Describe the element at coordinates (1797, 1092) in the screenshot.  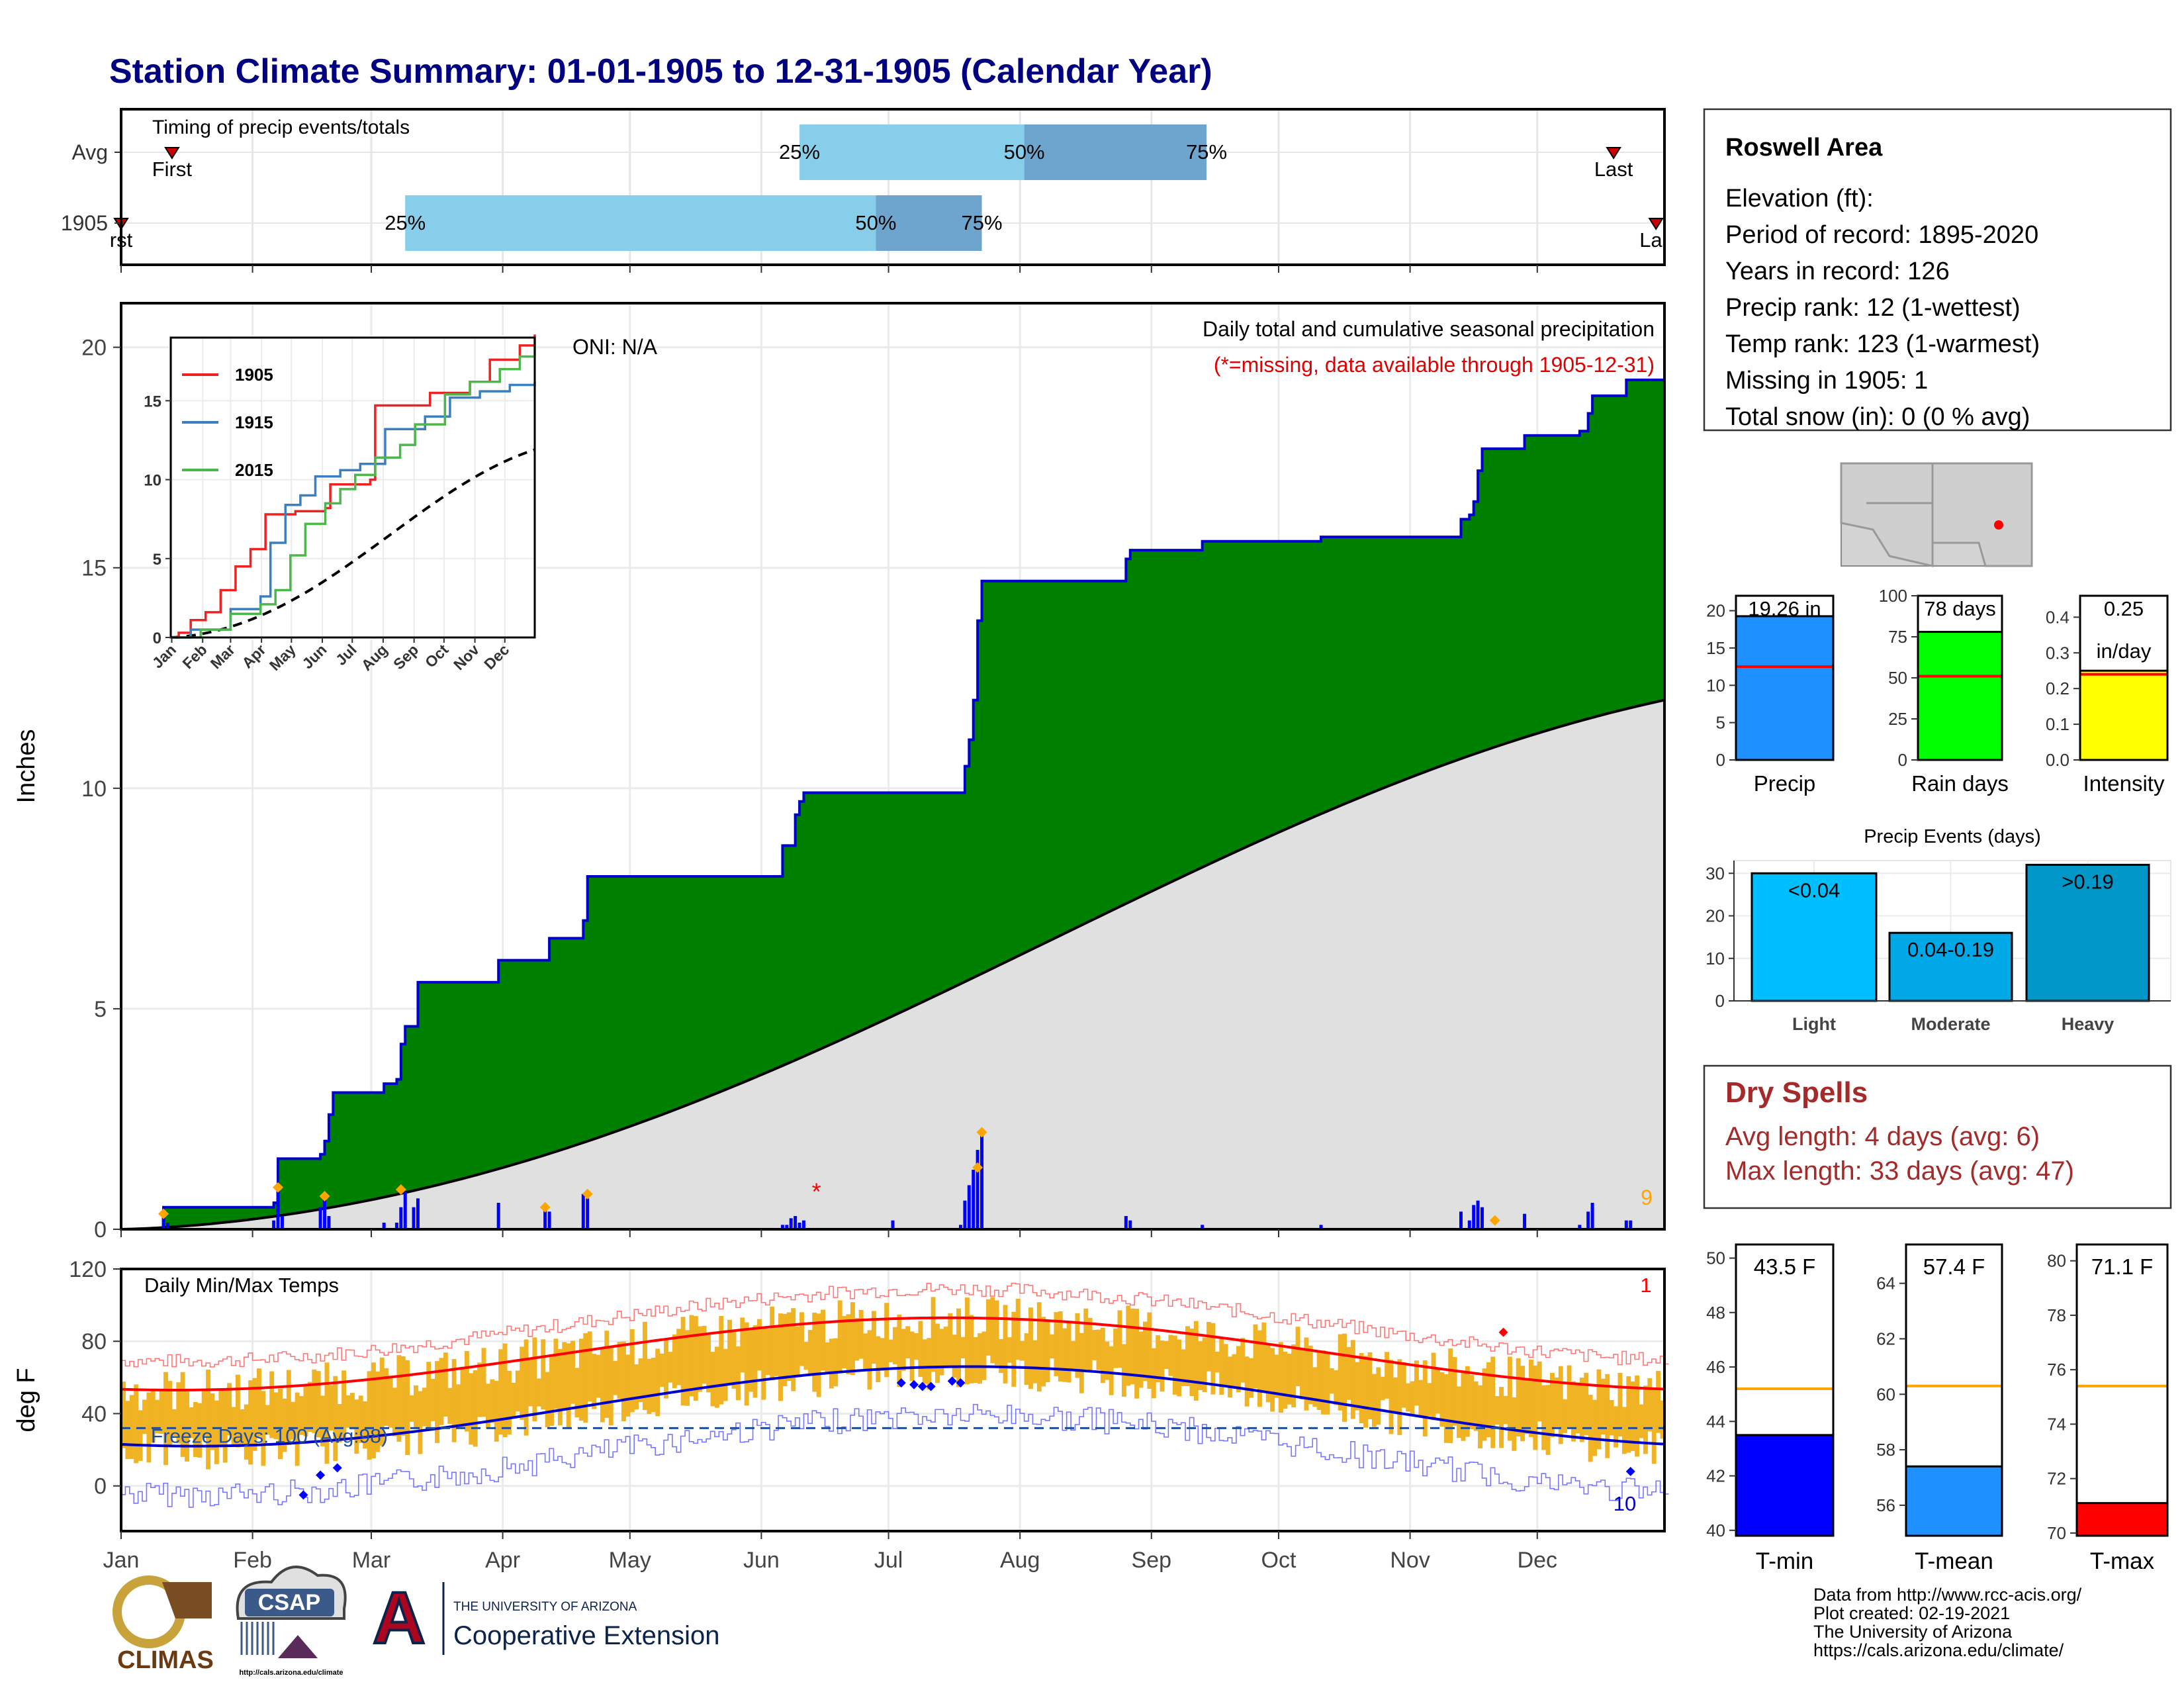
I see `dry-title: Dry Spells` at that location.